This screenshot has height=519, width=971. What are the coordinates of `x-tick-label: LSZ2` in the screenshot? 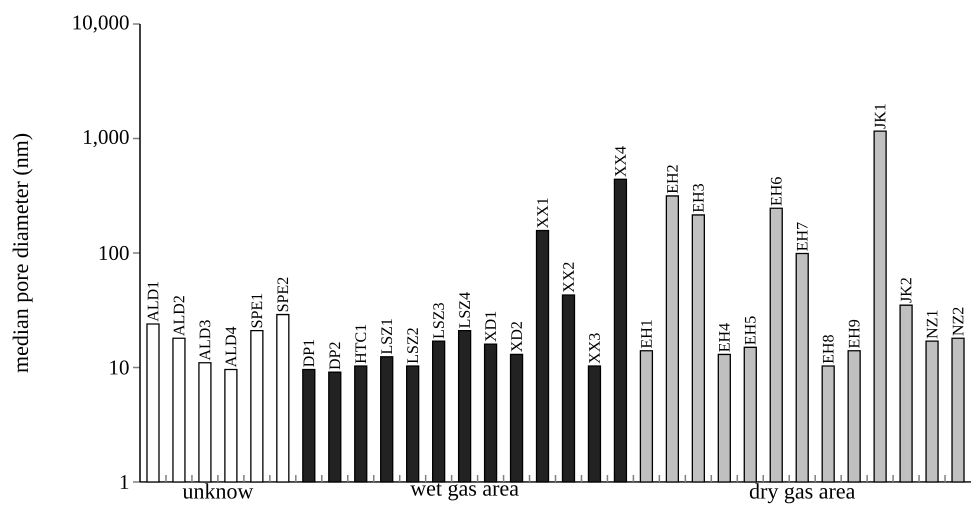 It's located at (412, 346).